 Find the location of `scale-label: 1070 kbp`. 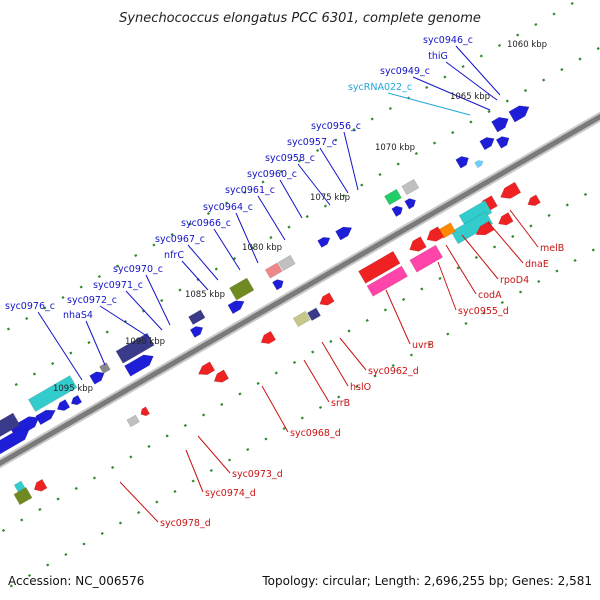

scale-label: 1070 kbp is located at coordinates (395, 148).